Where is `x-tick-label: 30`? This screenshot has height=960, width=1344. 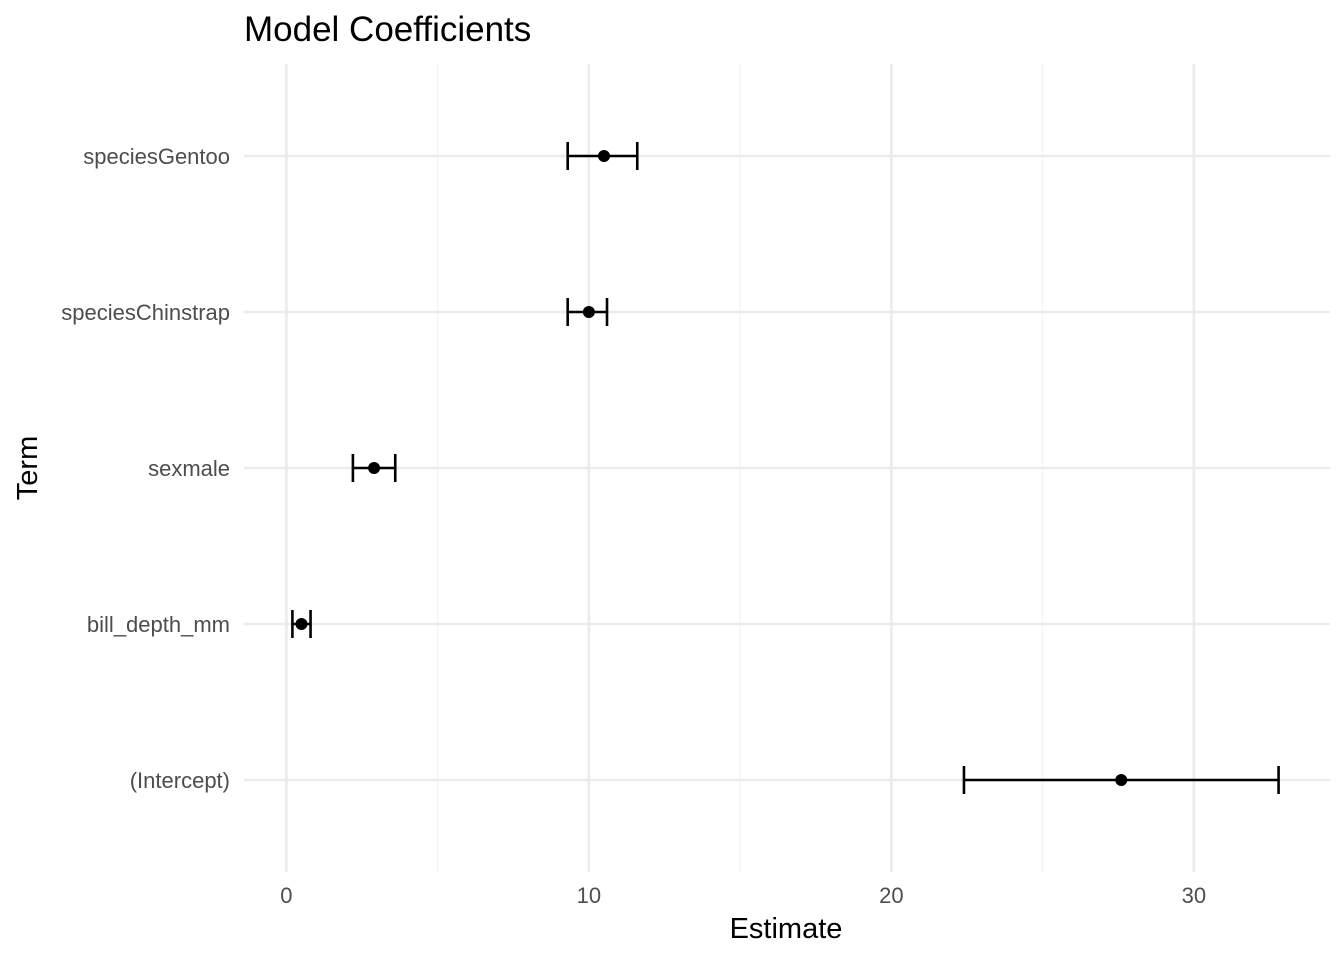
x-tick-label: 30 is located at coordinates (1194, 895).